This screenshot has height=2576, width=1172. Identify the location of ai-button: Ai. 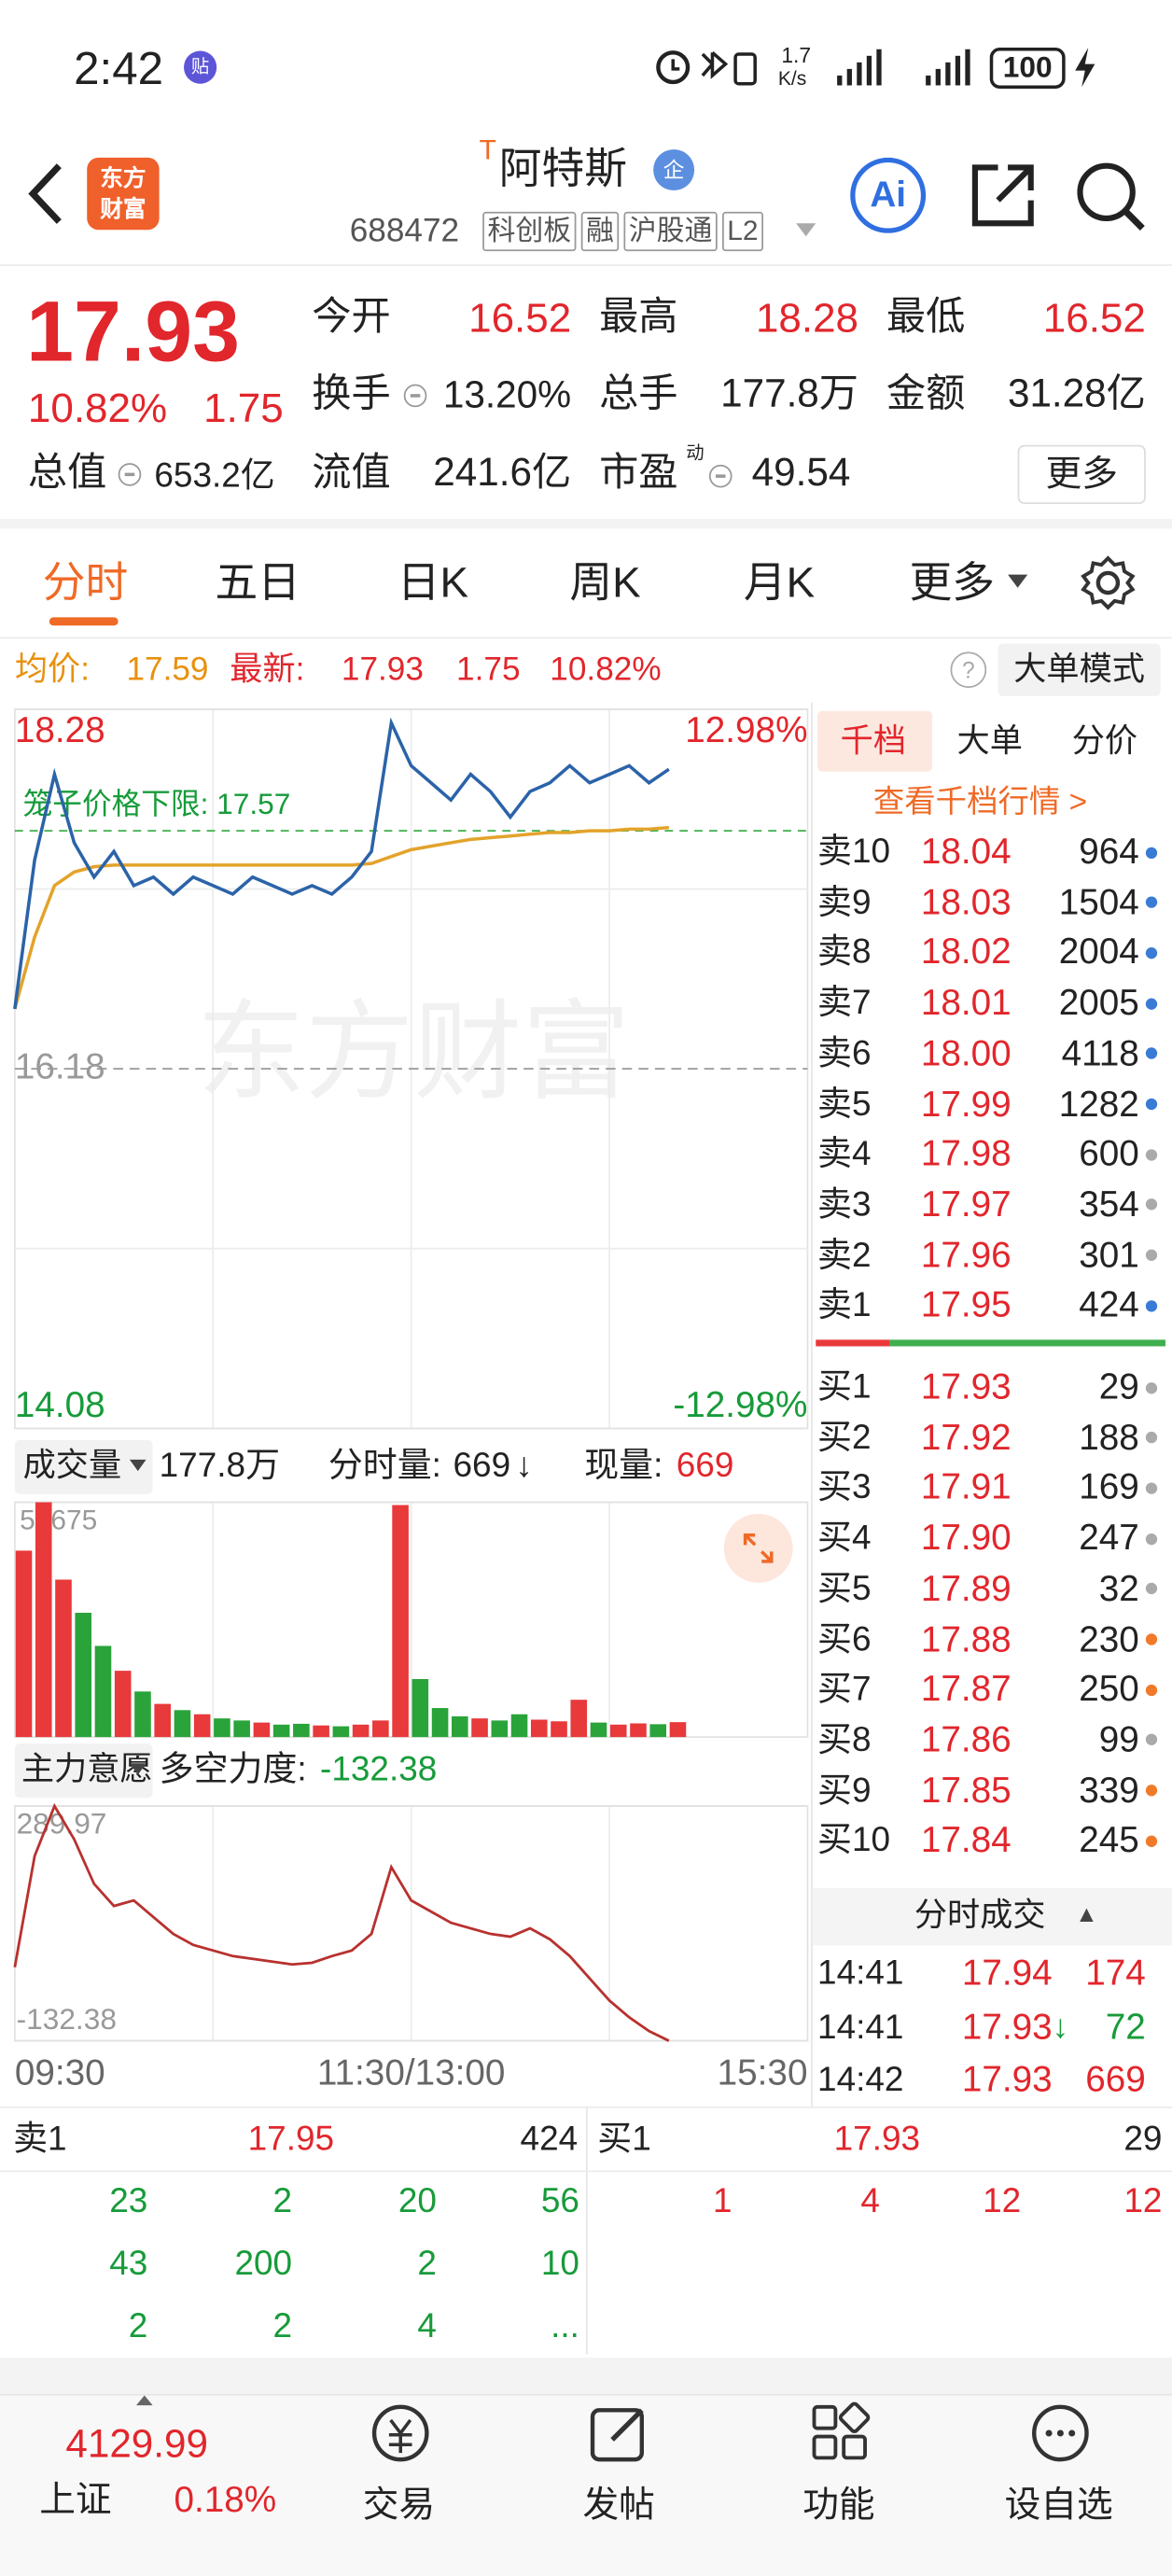
(888, 195).